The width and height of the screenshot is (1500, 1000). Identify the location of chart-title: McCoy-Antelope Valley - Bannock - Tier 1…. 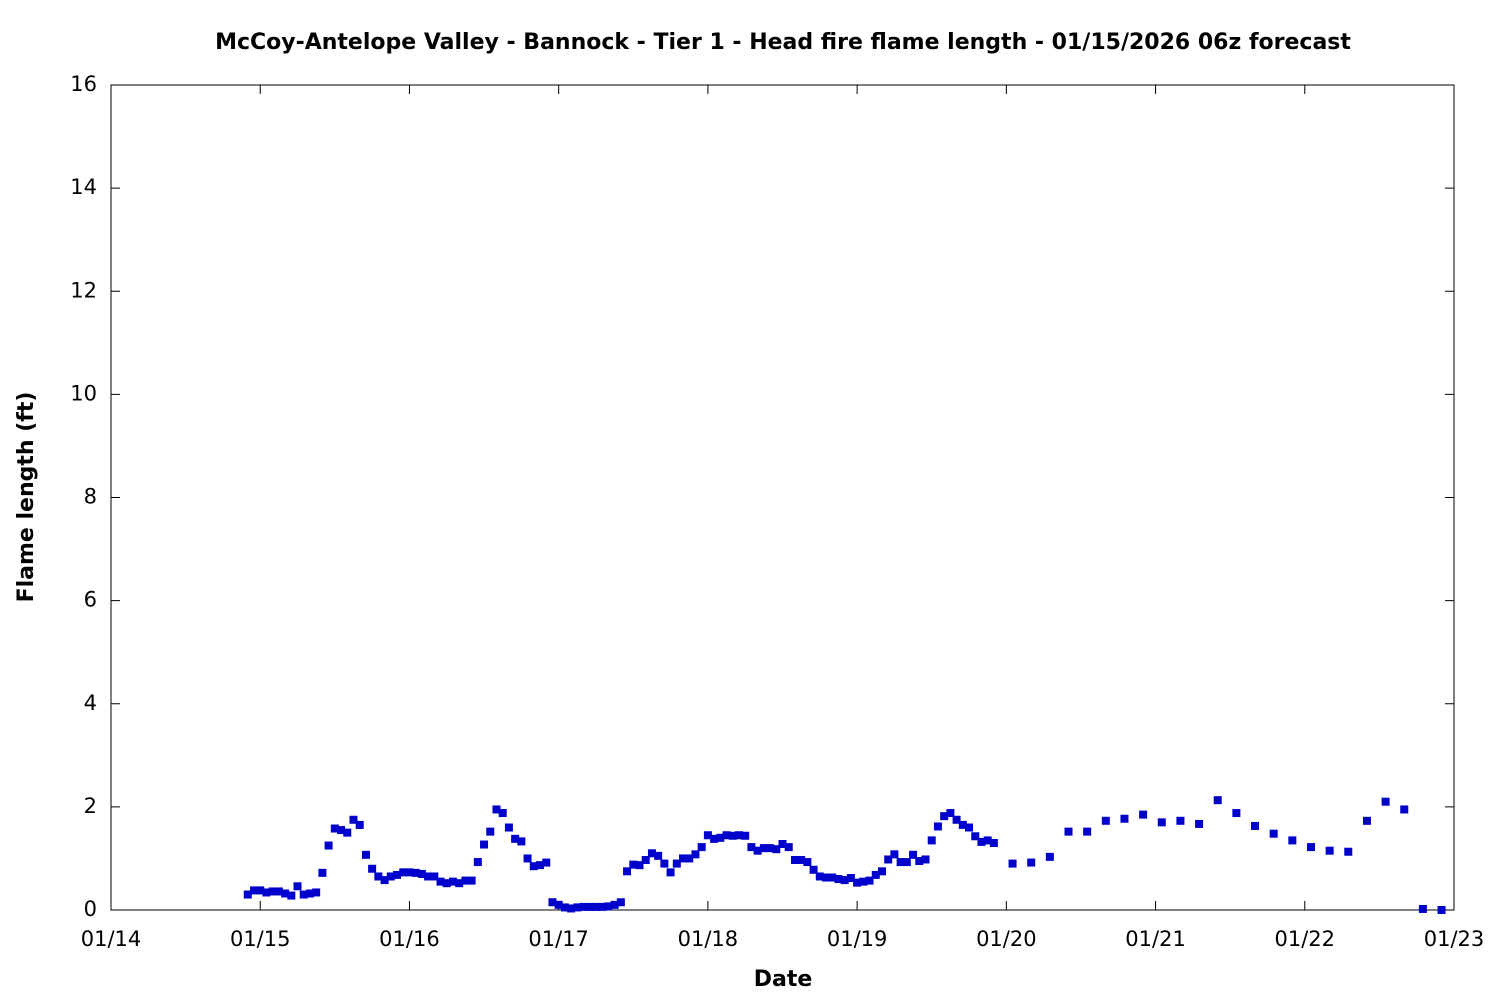
(783, 42).